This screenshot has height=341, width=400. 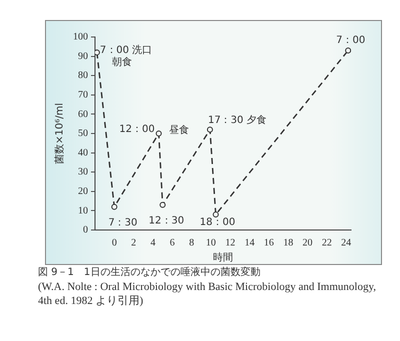 What do you see at coordinates (83, 56) in the screenshot?
I see `y-tick-label: 90` at bounding box center [83, 56].